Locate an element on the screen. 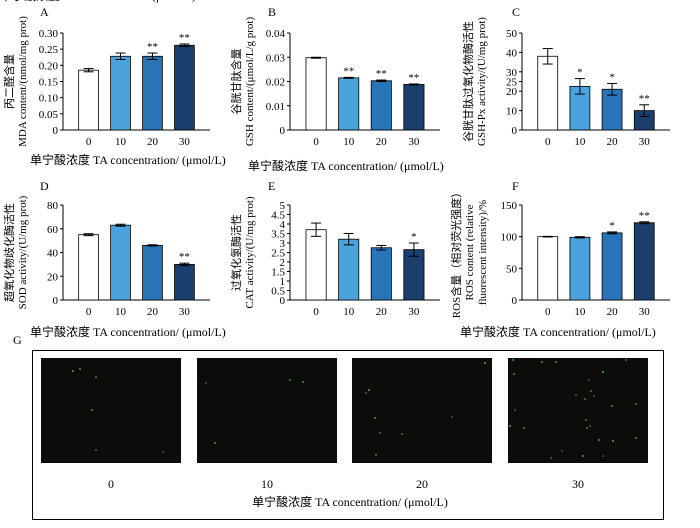 This screenshot has height=528, width=700. micrograph-label-0: 0 is located at coordinates (111, 484).